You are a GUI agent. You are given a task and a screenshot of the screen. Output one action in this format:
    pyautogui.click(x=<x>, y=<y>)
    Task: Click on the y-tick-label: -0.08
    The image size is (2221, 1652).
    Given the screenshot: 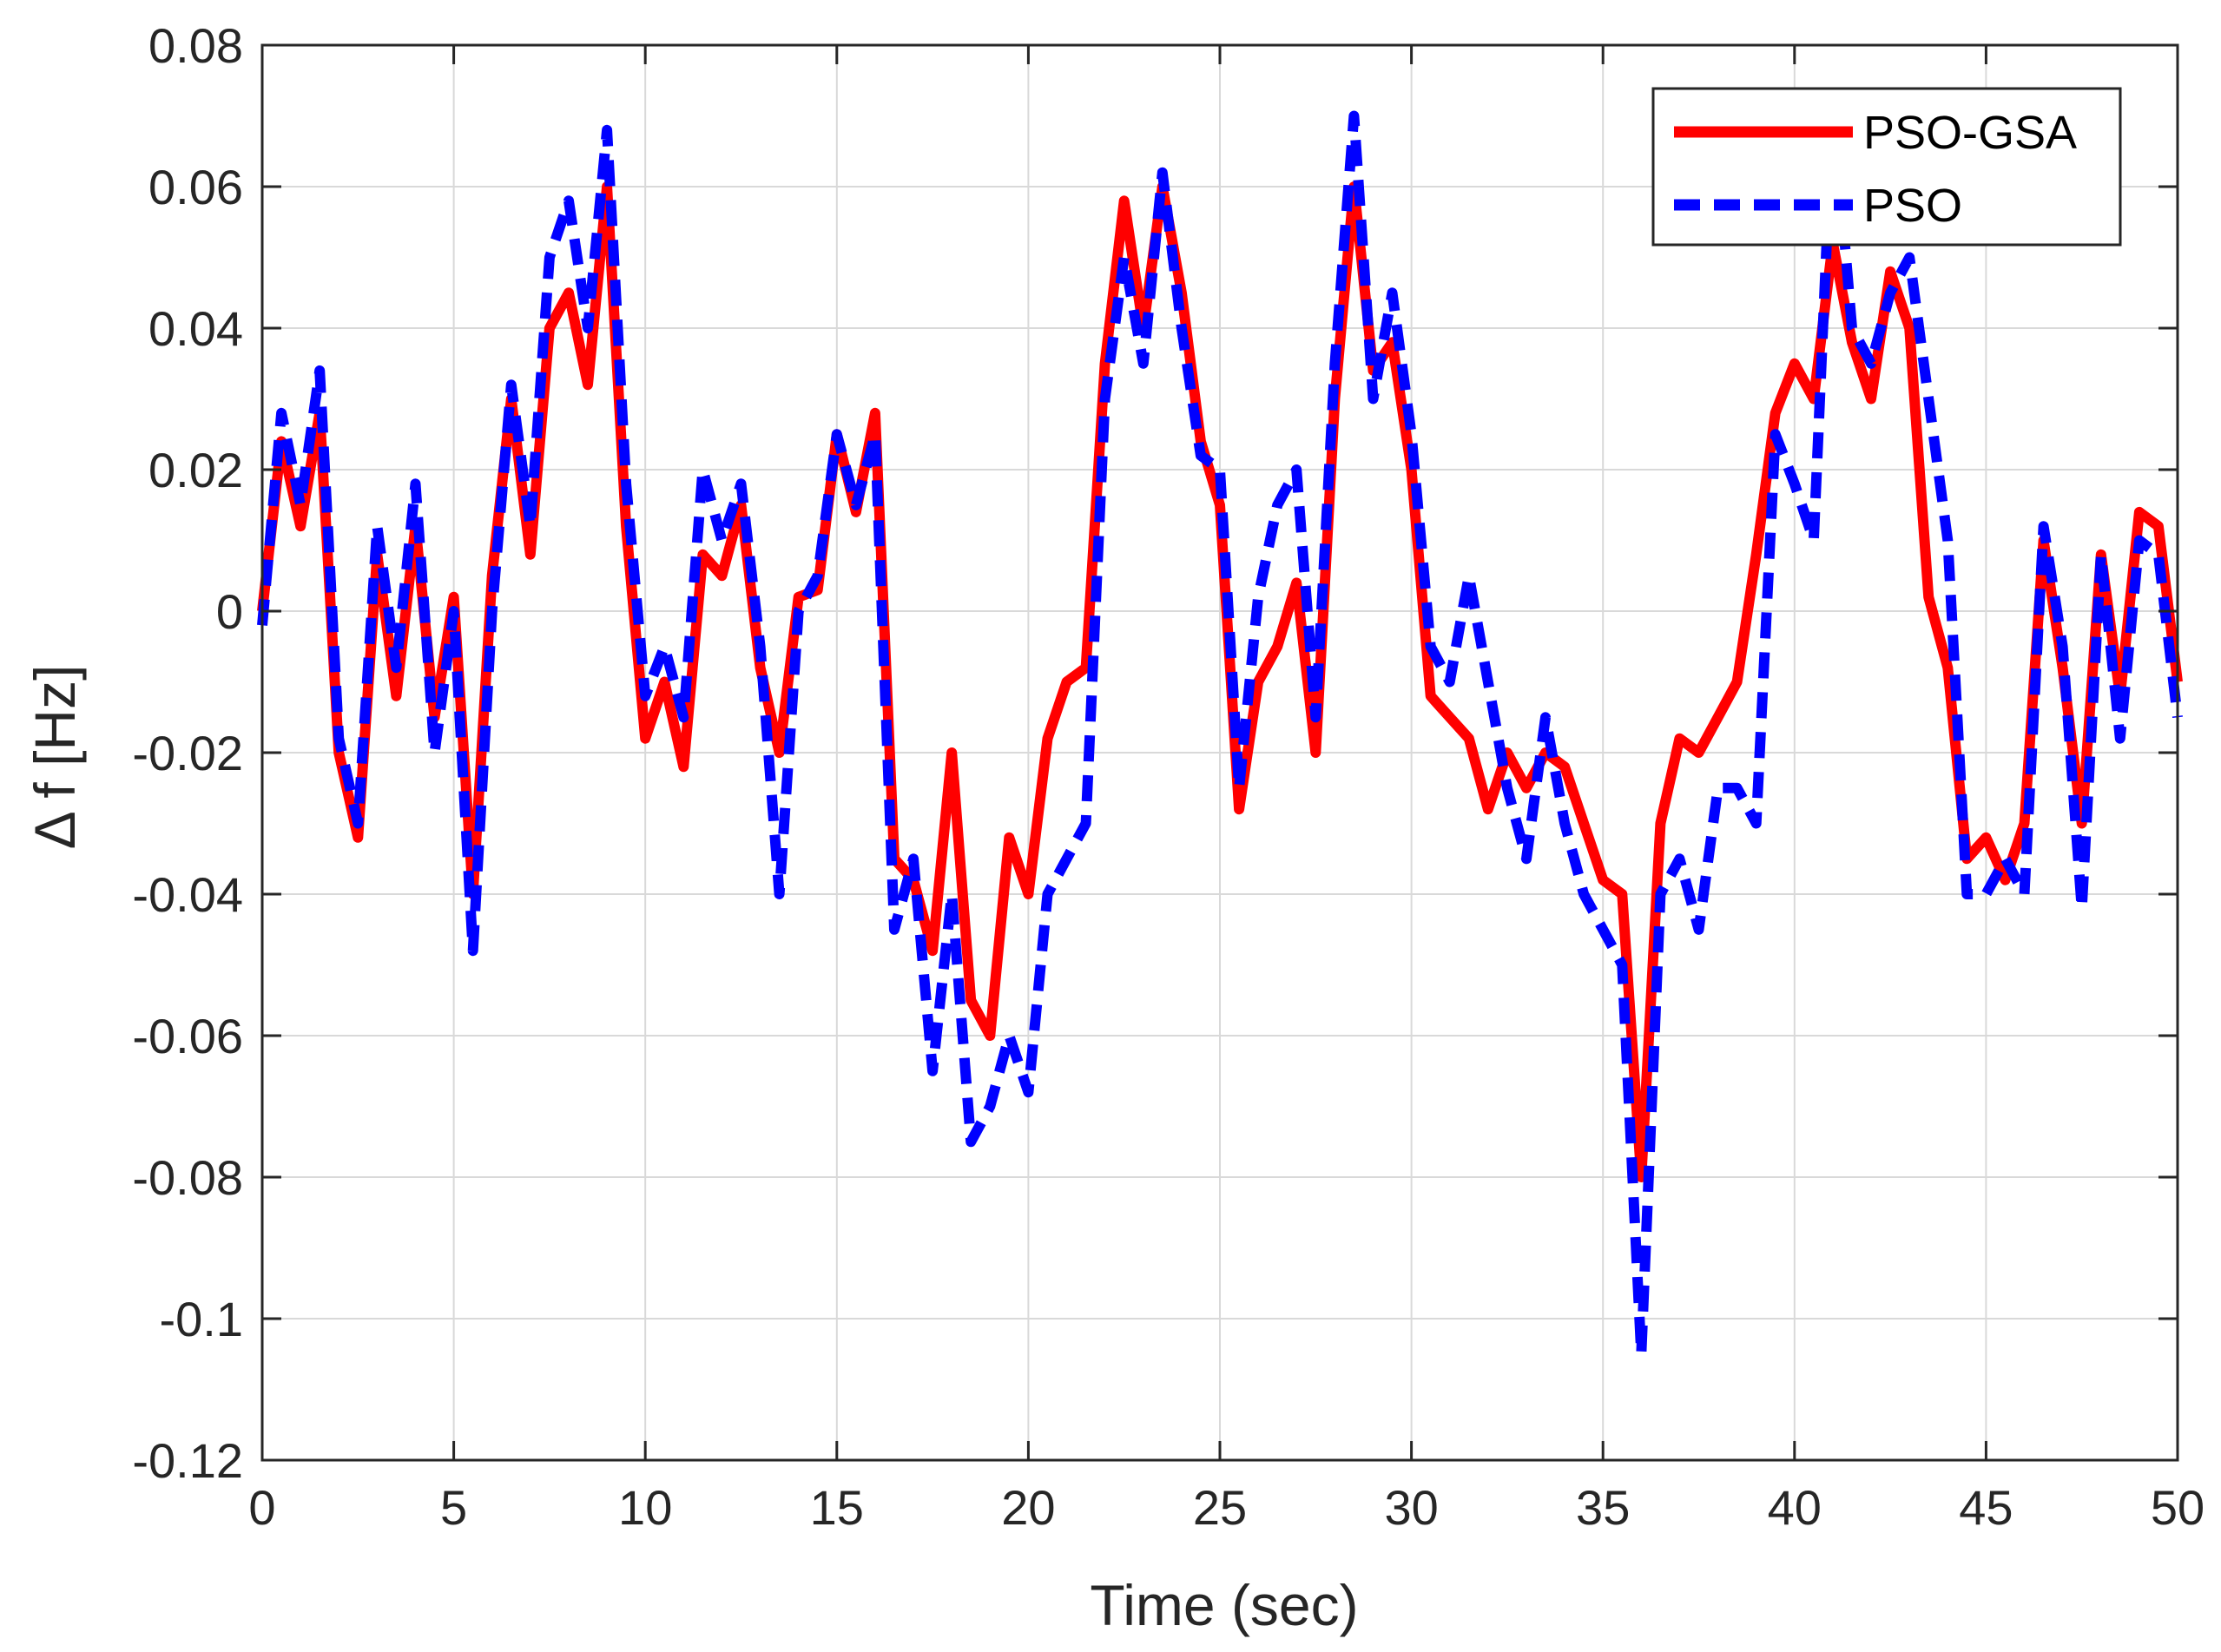 What is the action you would take?
    pyautogui.click(x=188, y=1177)
    